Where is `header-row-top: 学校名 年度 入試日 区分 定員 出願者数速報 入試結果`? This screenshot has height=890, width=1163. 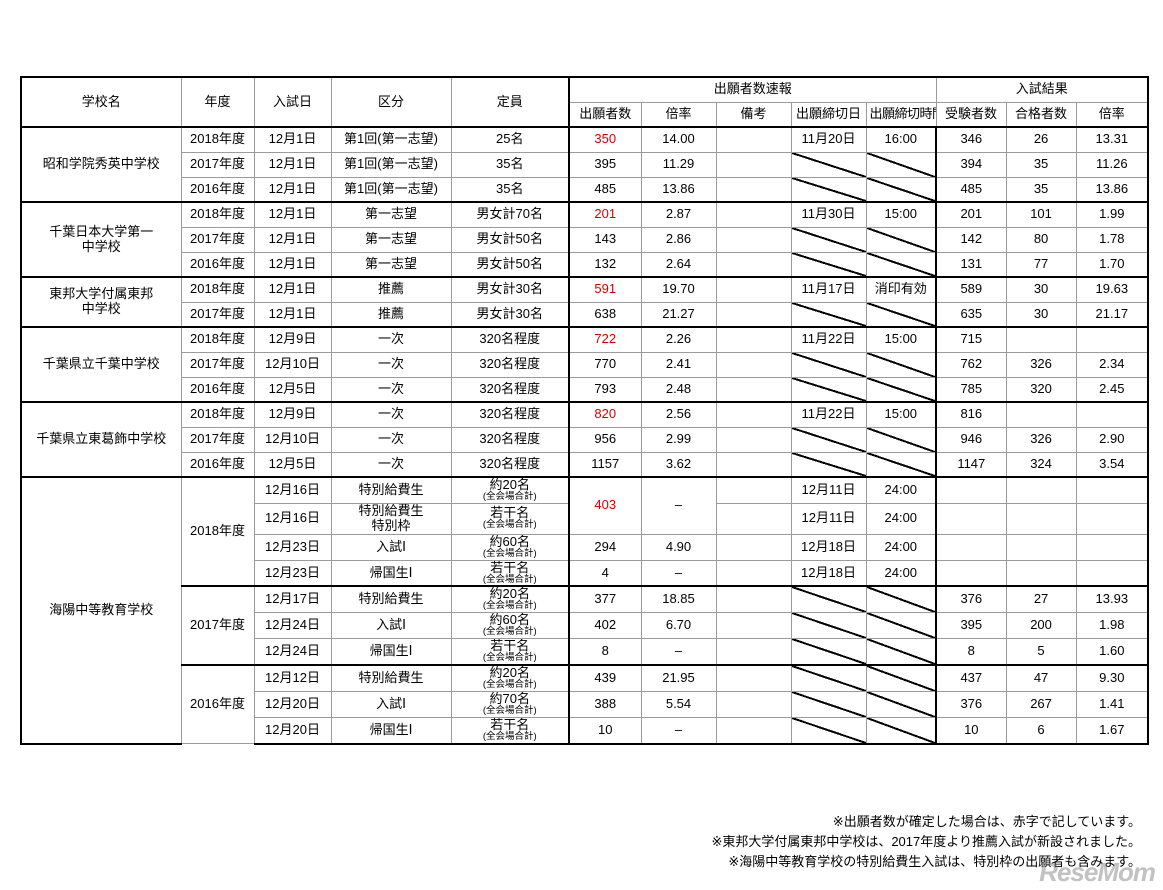 header-row-top: 学校名 年度 入試日 区分 定員 出願者数速報 入試結果 is located at coordinates (585, 102).